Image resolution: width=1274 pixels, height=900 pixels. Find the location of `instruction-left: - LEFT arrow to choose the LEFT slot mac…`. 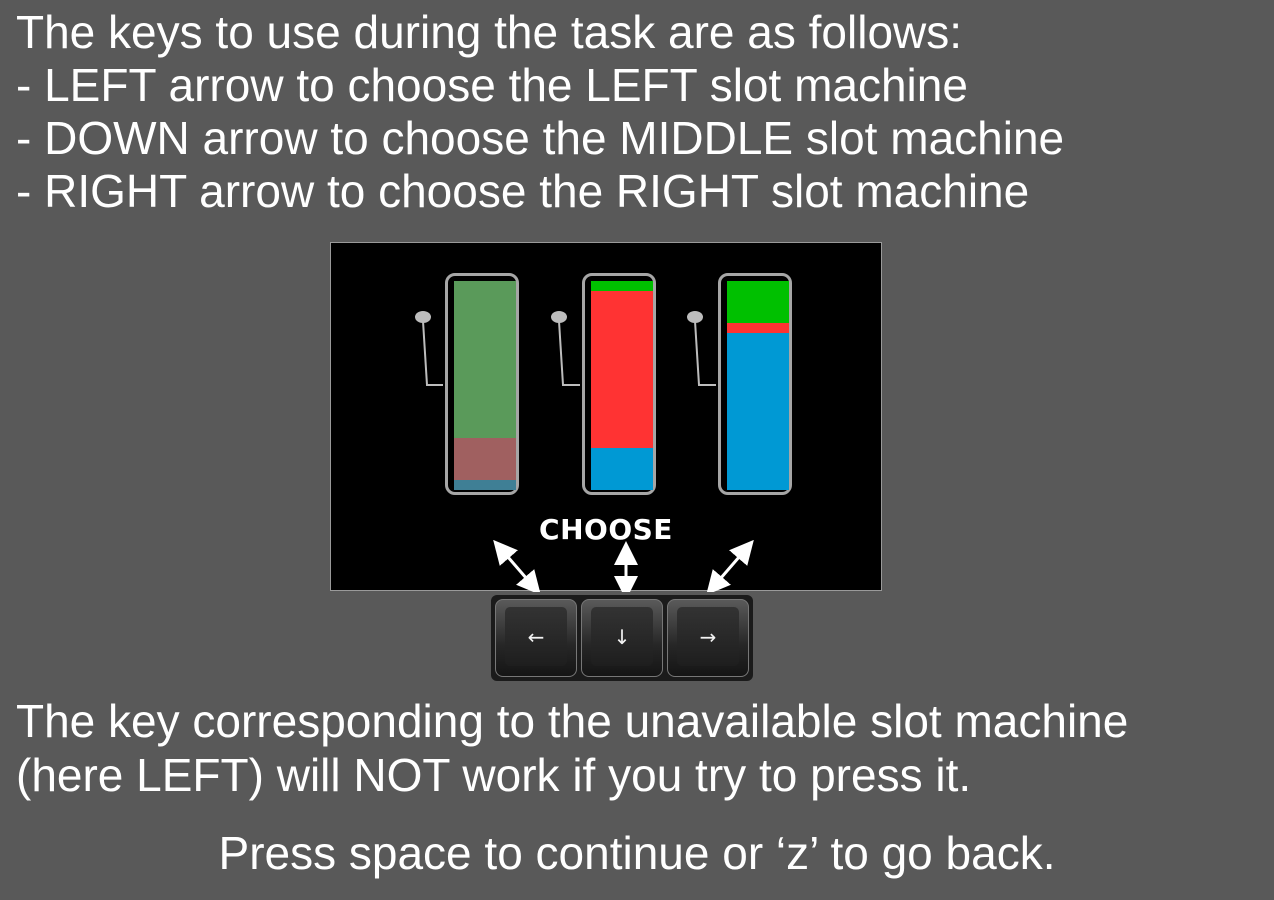

instruction-left: - LEFT arrow to choose the LEFT slot mac… is located at coordinates (492, 85).